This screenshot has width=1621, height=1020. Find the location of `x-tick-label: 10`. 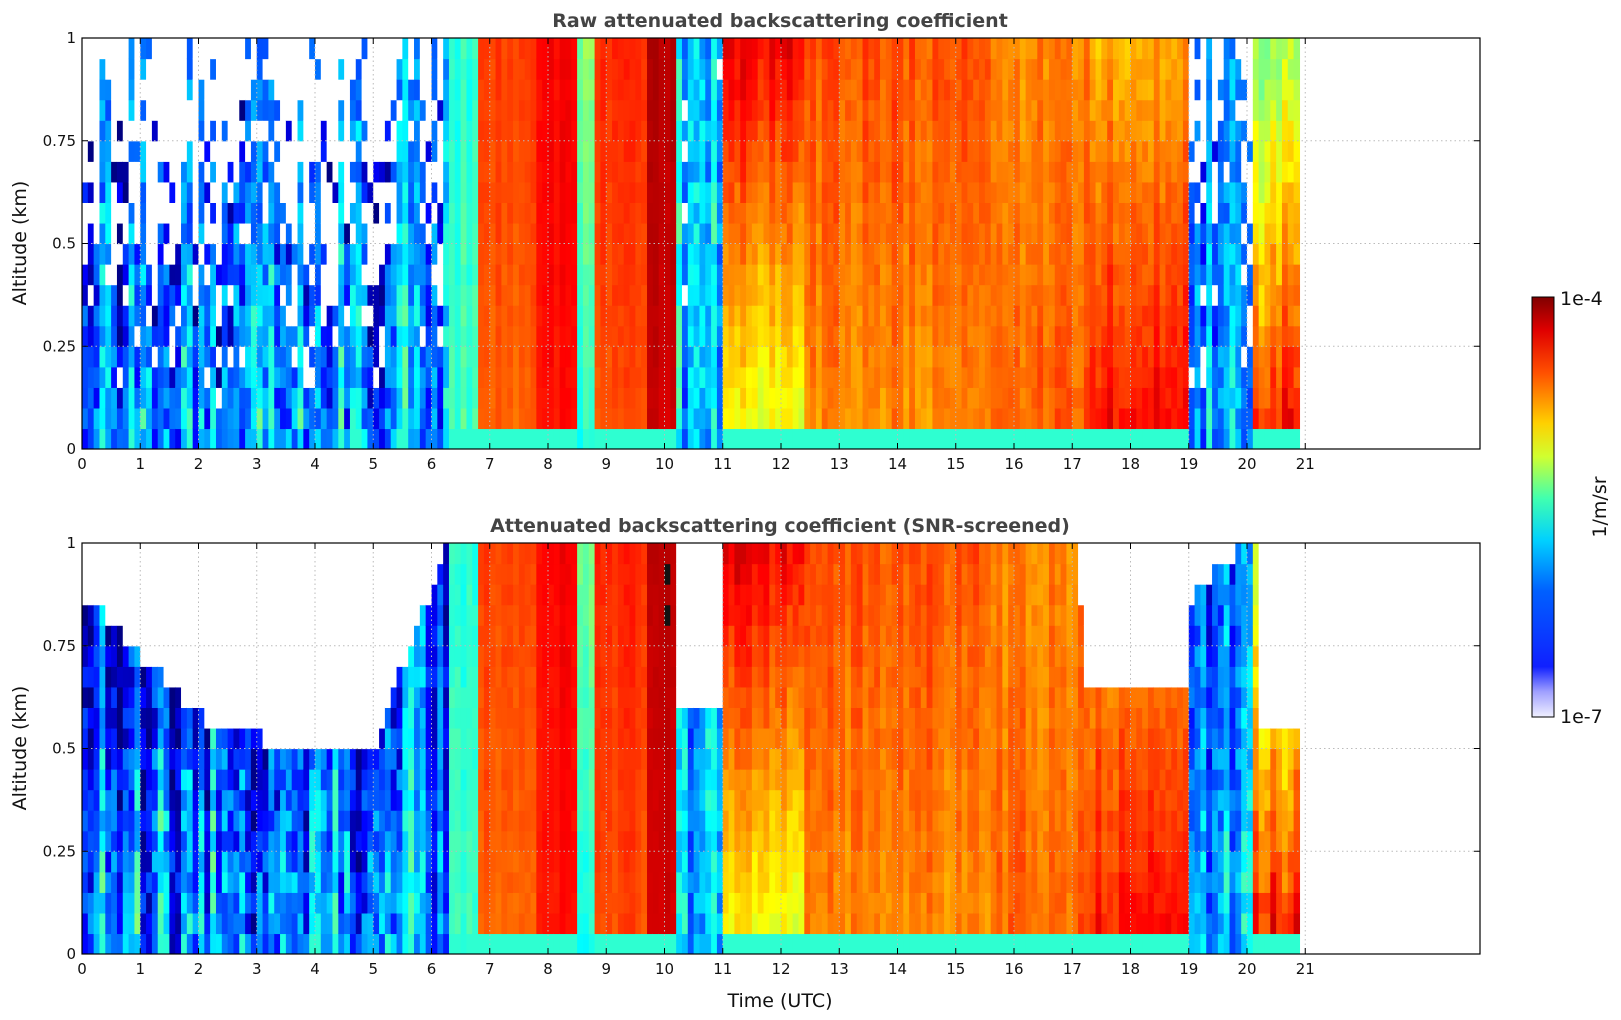

x-tick-label: 10 is located at coordinates (664, 464).